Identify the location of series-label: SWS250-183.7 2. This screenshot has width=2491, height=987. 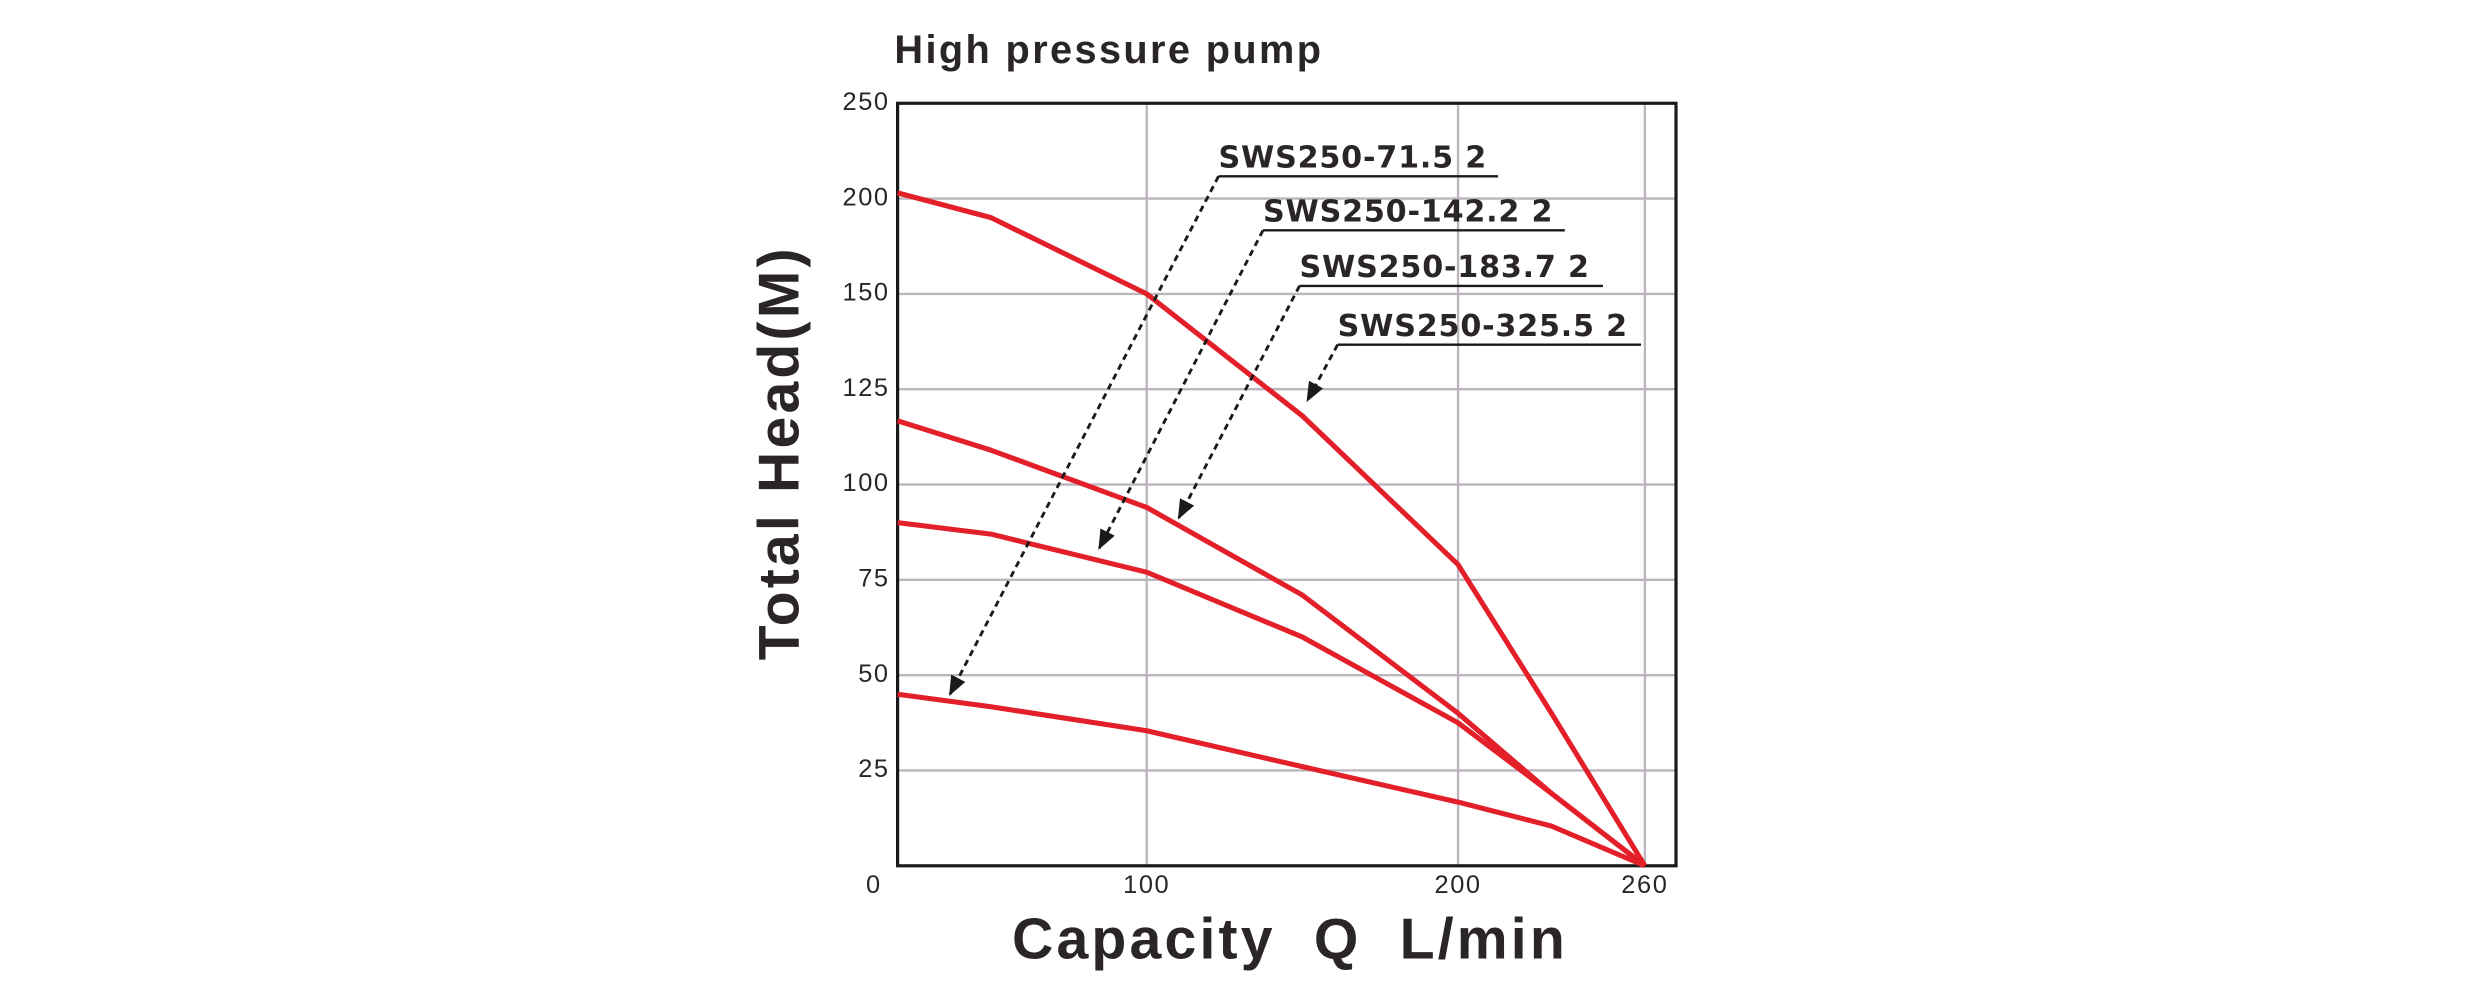
(1445, 267).